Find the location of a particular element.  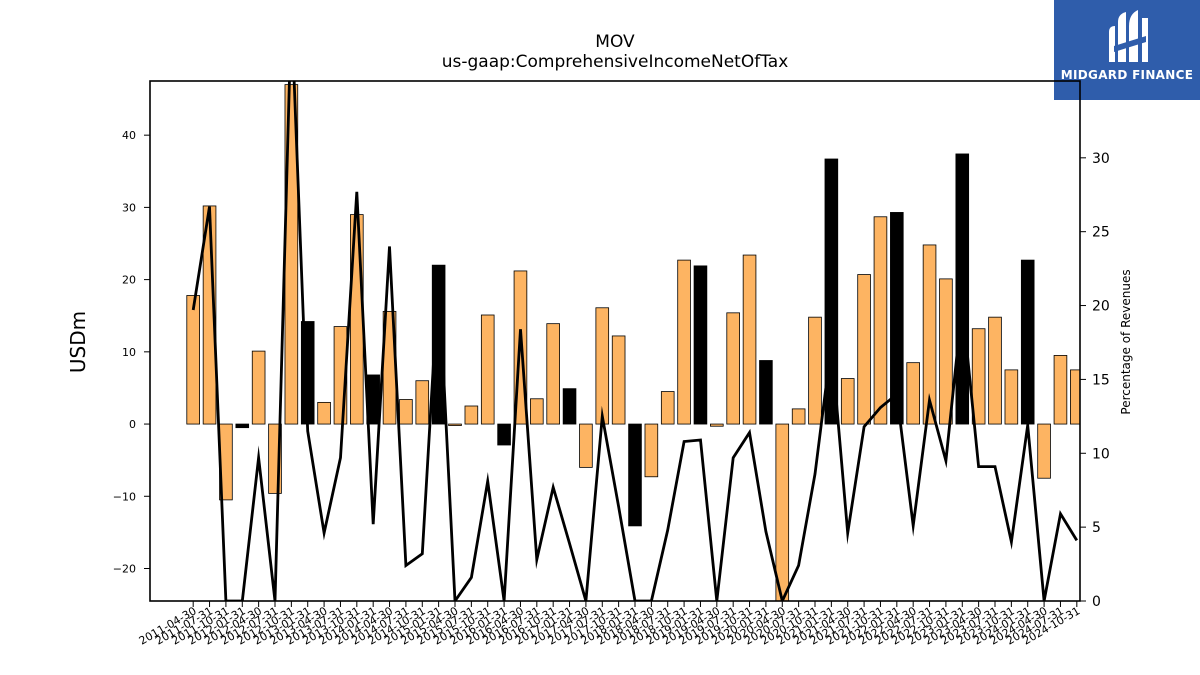

y-tick-label: −10 is located at coordinates (124, 496).